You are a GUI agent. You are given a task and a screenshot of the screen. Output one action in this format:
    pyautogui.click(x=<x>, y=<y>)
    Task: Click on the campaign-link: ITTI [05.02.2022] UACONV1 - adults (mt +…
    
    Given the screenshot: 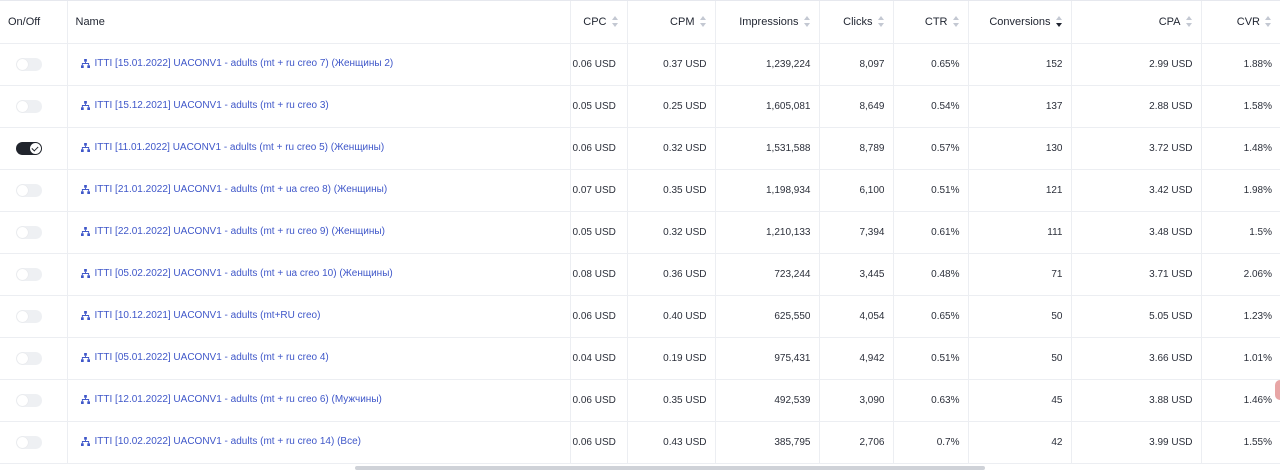 What is the action you would take?
    pyautogui.click(x=236, y=273)
    